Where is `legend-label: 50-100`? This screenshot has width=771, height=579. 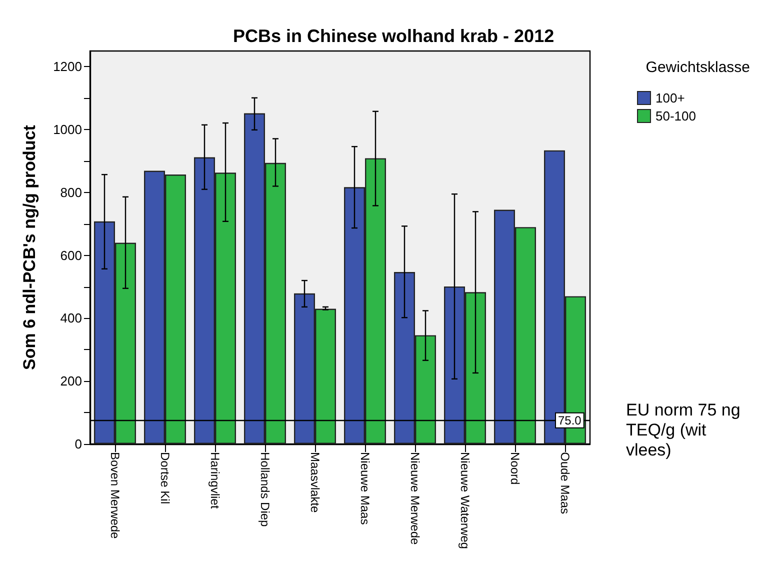 legend-label: 50-100 is located at coordinates (676, 116).